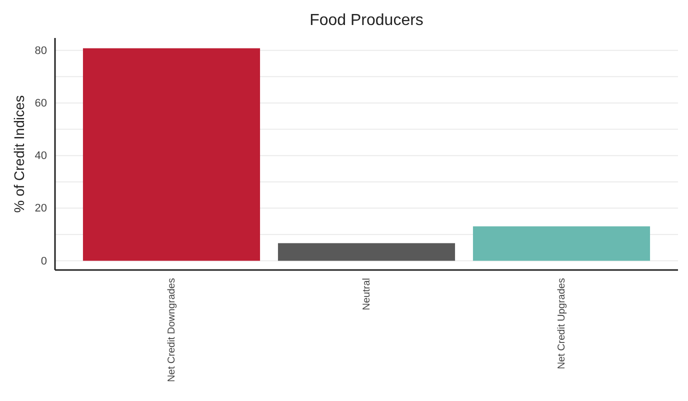 The height and width of the screenshot is (401, 688). I want to click on y-axis-title: % of Credit Indices, so click(19, 154).